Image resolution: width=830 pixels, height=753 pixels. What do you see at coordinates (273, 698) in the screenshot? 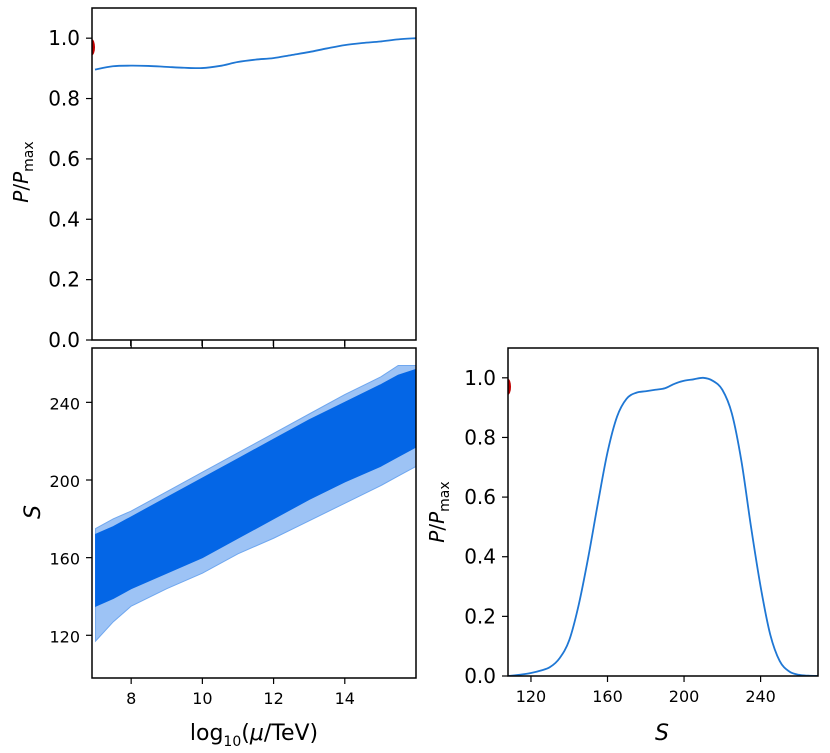
I see `bl-xtick-label: 12` at bounding box center [273, 698].